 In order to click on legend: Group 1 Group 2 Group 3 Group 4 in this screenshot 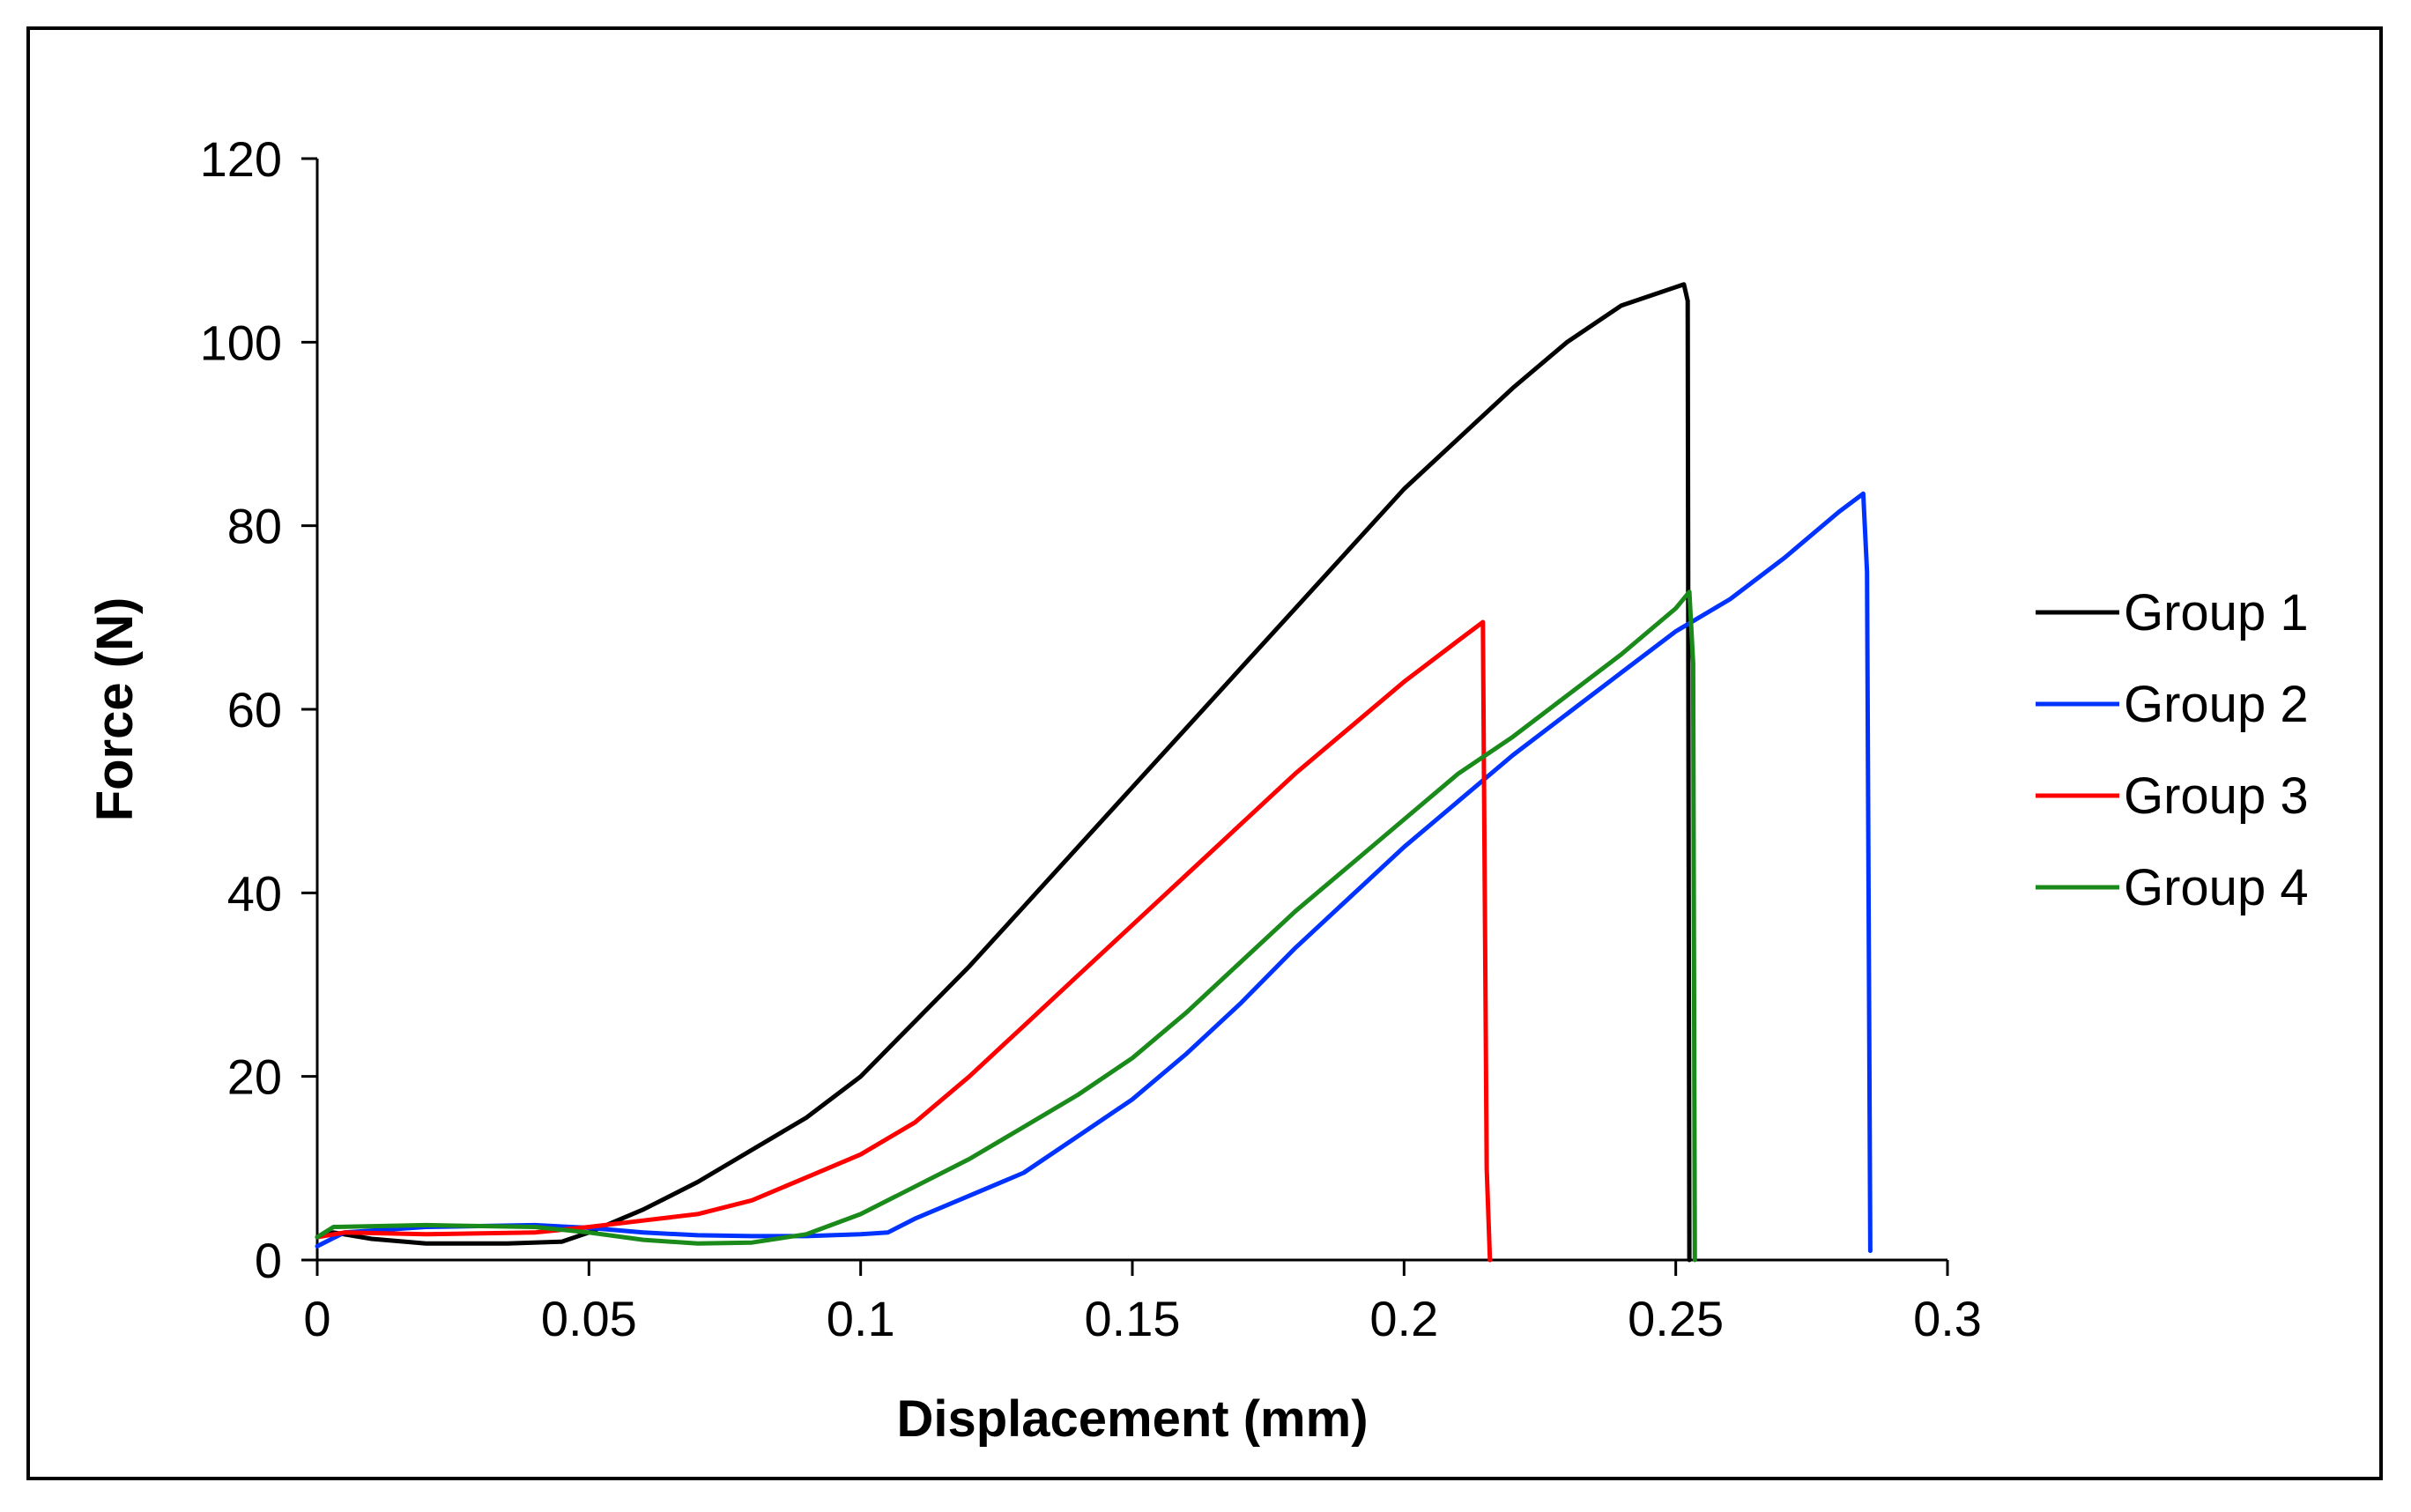, I will do `click(2172, 750)`.